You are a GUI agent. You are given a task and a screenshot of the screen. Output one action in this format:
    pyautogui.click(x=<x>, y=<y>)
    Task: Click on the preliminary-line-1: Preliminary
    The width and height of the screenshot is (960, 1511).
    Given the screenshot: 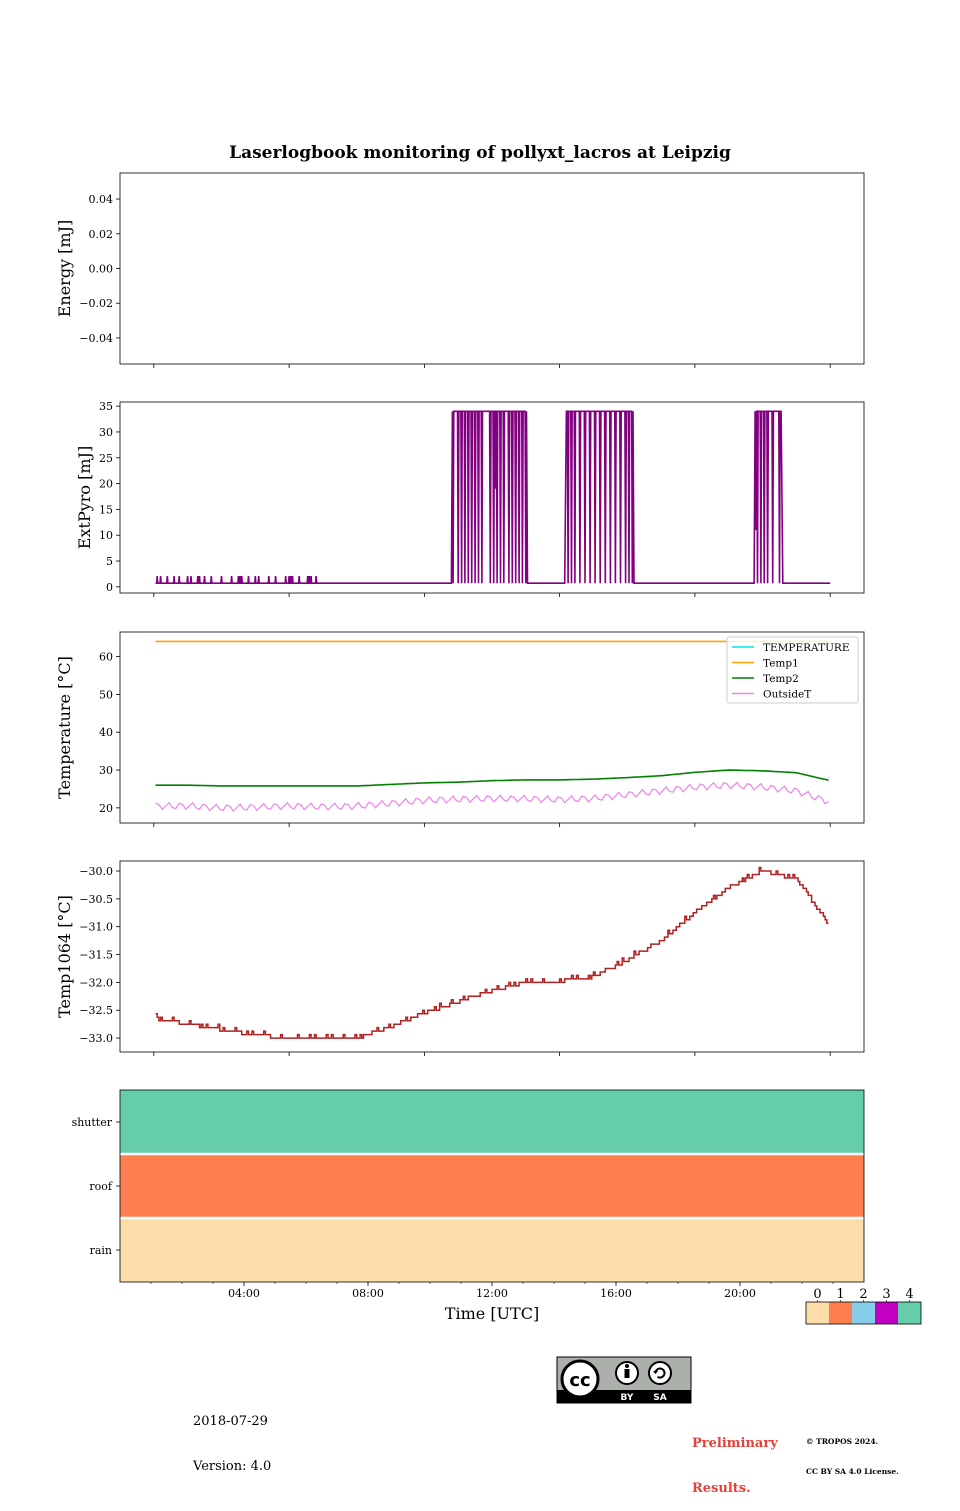 What is the action you would take?
    pyautogui.click(x=735, y=1443)
    